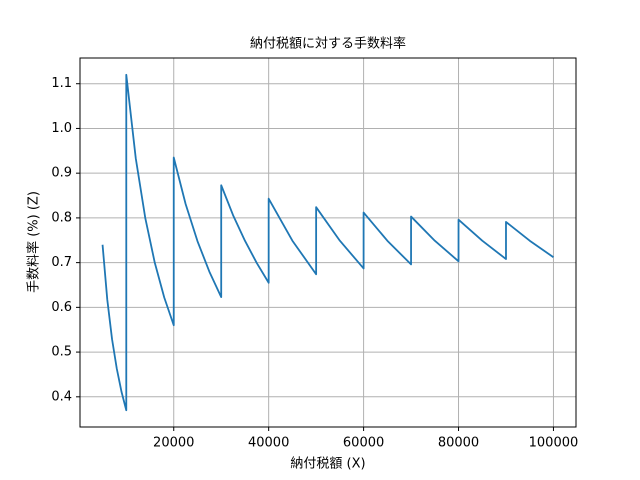 The image size is (640, 480). Describe the element at coordinates (173, 443) in the screenshot. I see `x-tick-label: 20000` at that location.